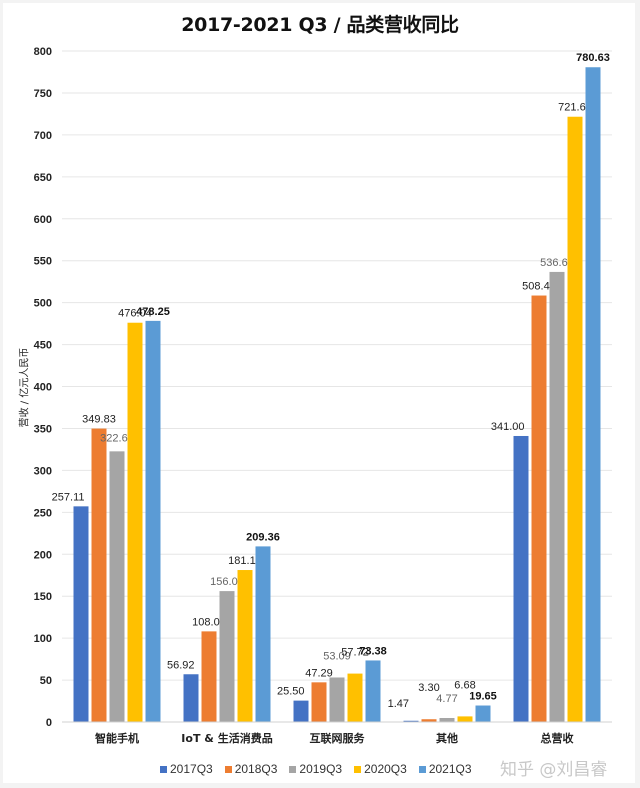 The image size is (640, 788). Describe the element at coordinates (43, 513) in the screenshot. I see `y-tick-label: 250` at that location.